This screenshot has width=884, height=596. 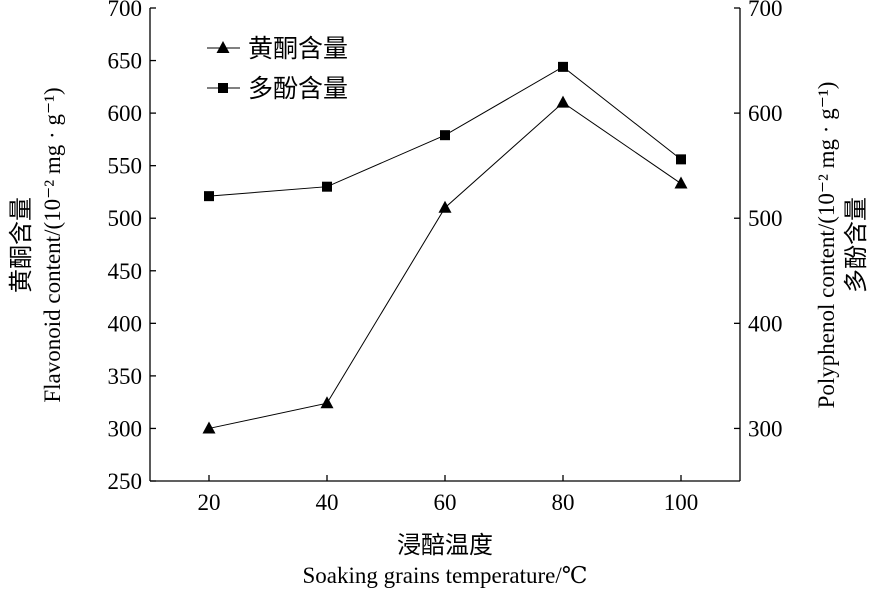 What do you see at coordinates (765, 428) in the screenshot?
I see `y2-tick-label: 300` at bounding box center [765, 428].